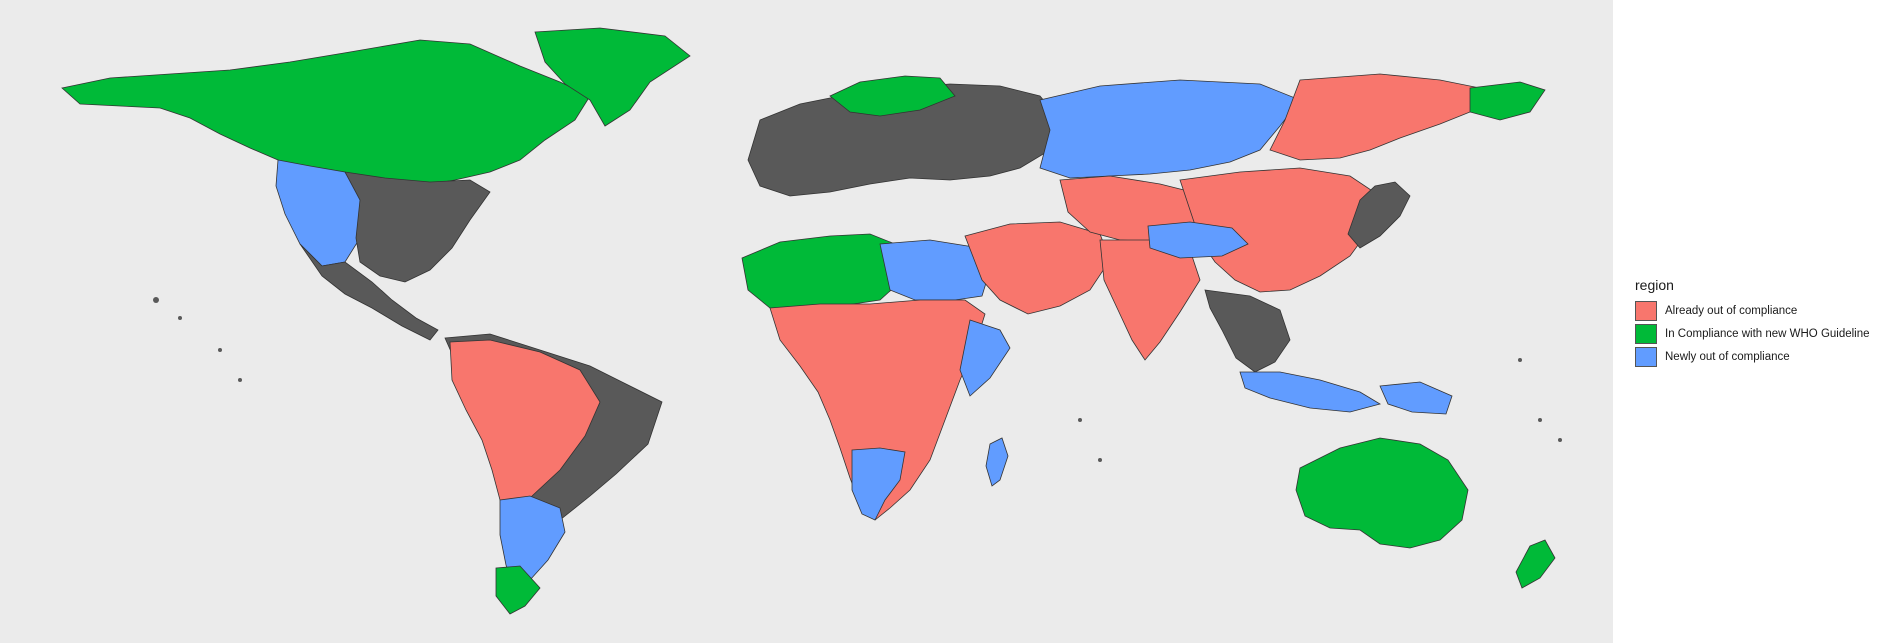 The image size is (1895, 643). What do you see at coordinates (369, 292) in the screenshot?
I see `region-mexico-central-america` at bounding box center [369, 292].